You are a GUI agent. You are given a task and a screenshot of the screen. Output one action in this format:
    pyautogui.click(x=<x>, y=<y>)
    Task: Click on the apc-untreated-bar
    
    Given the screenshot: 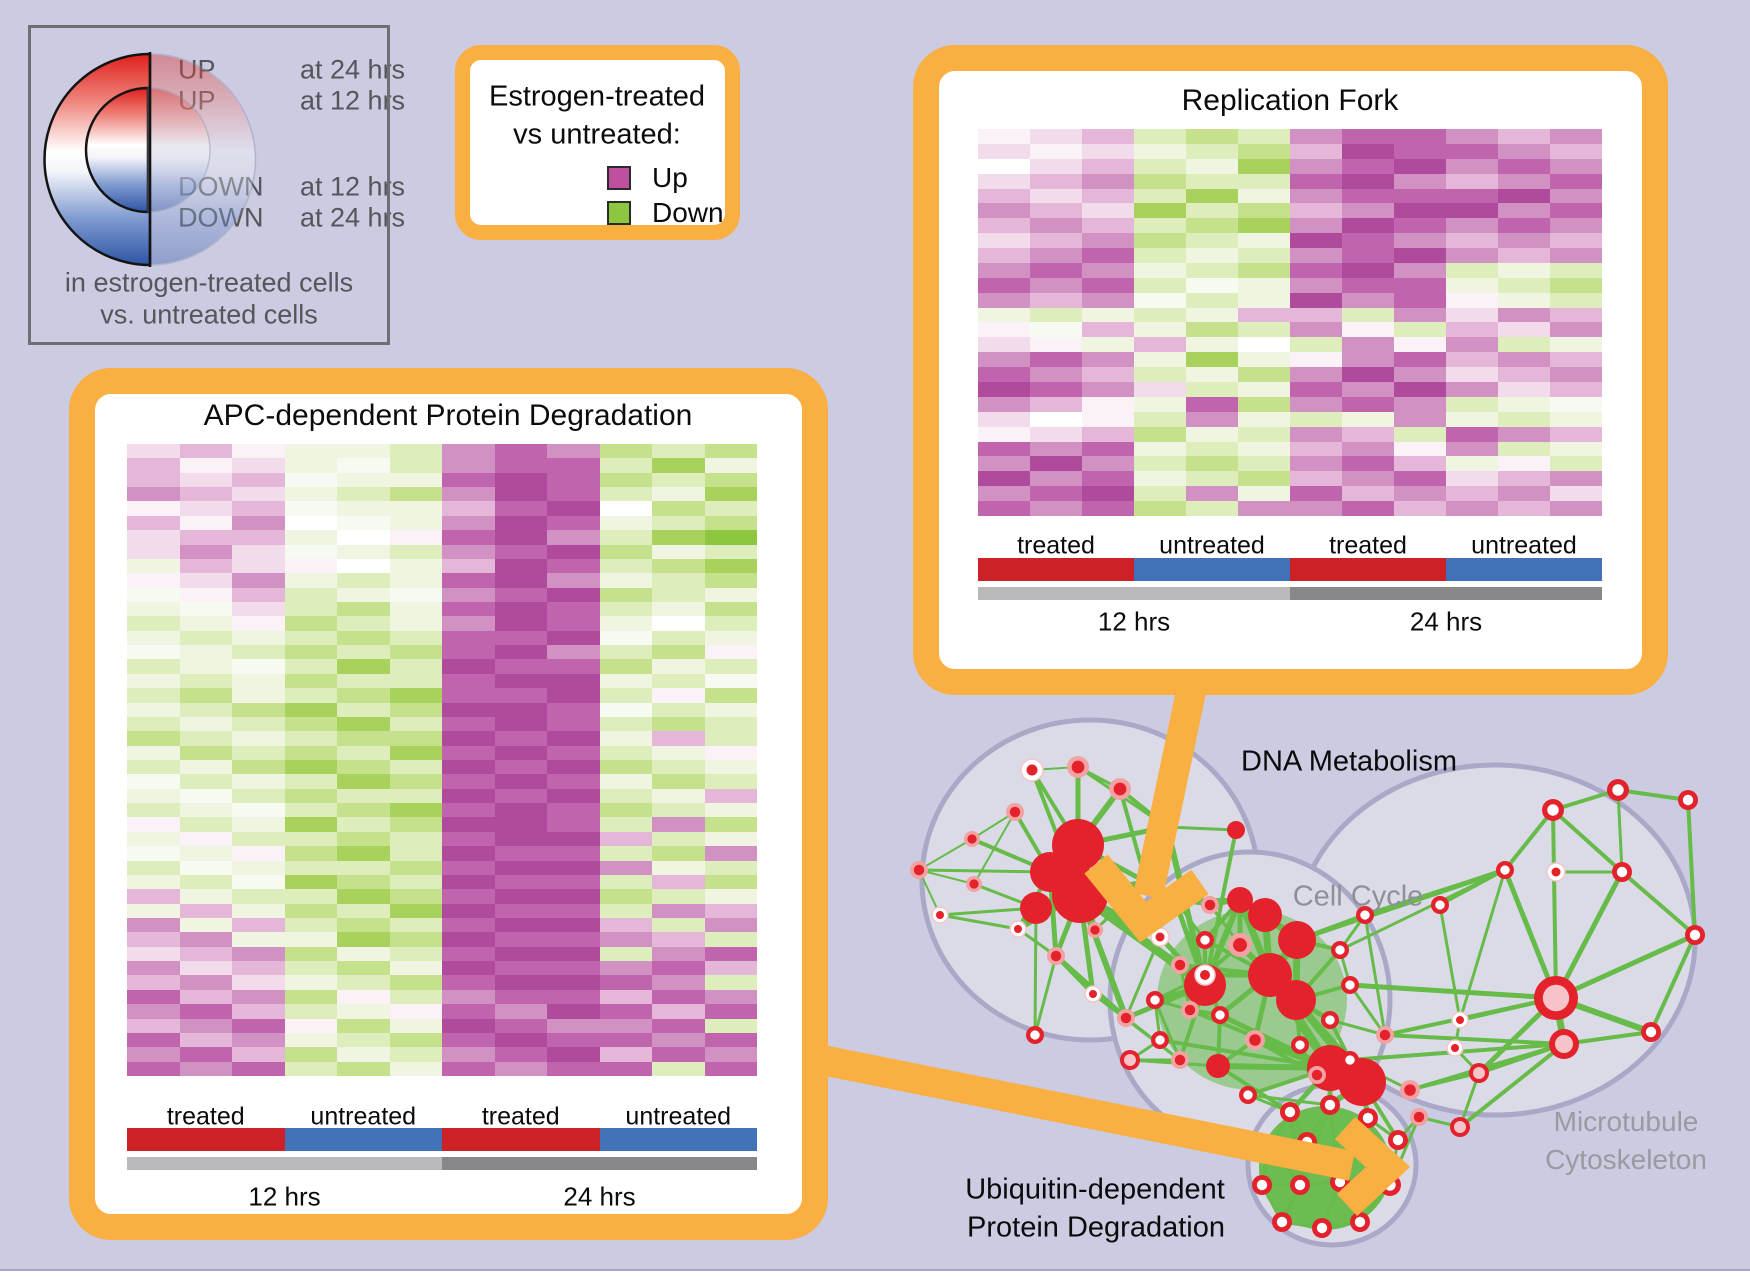 What is the action you would take?
    pyautogui.click(x=363, y=1139)
    